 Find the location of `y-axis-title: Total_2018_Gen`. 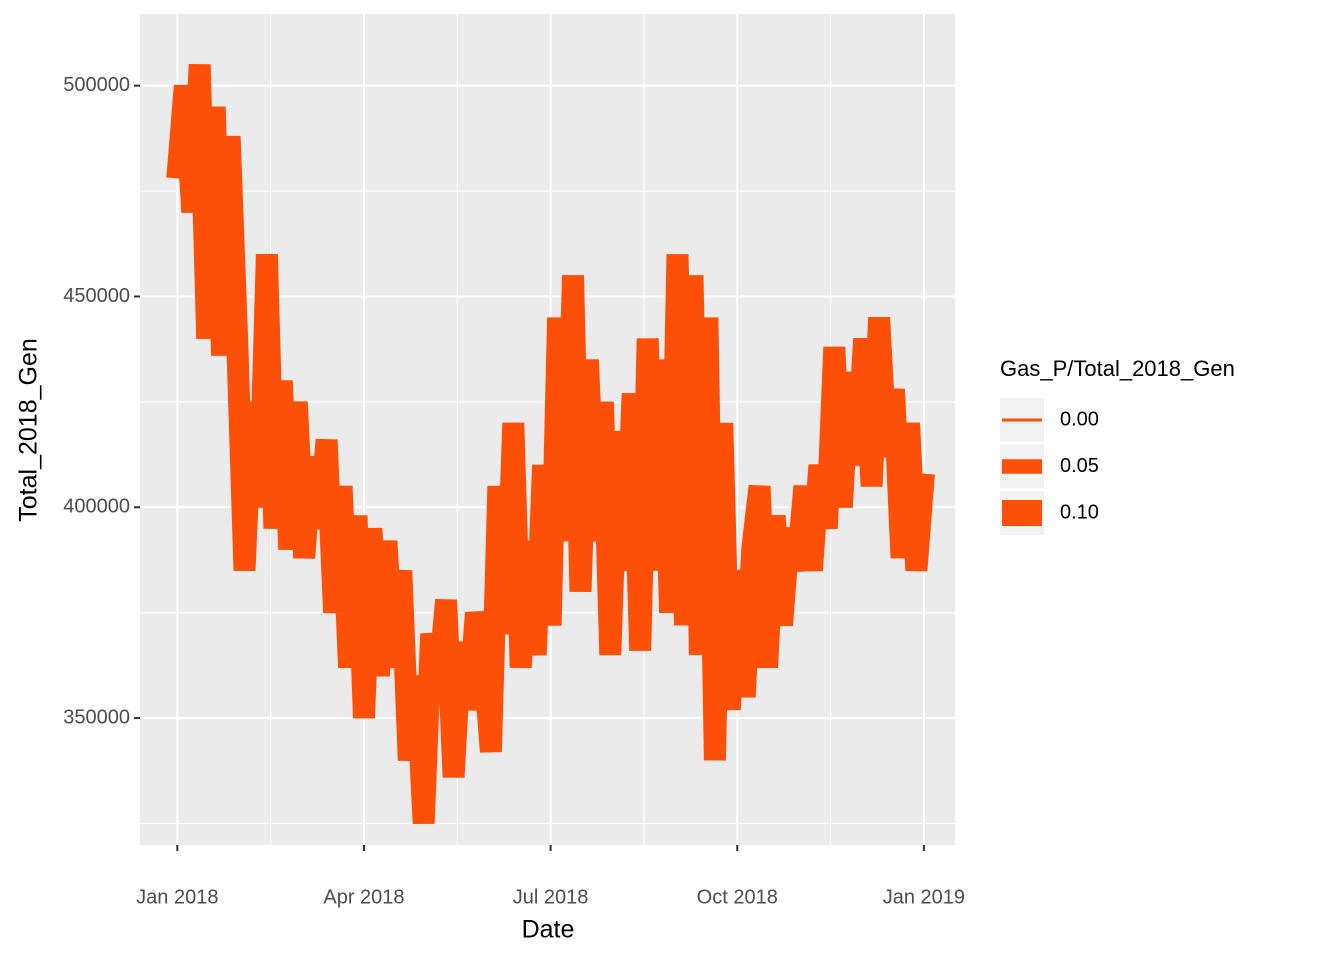

y-axis-title: Total_2018_Gen is located at coordinates (29, 429).